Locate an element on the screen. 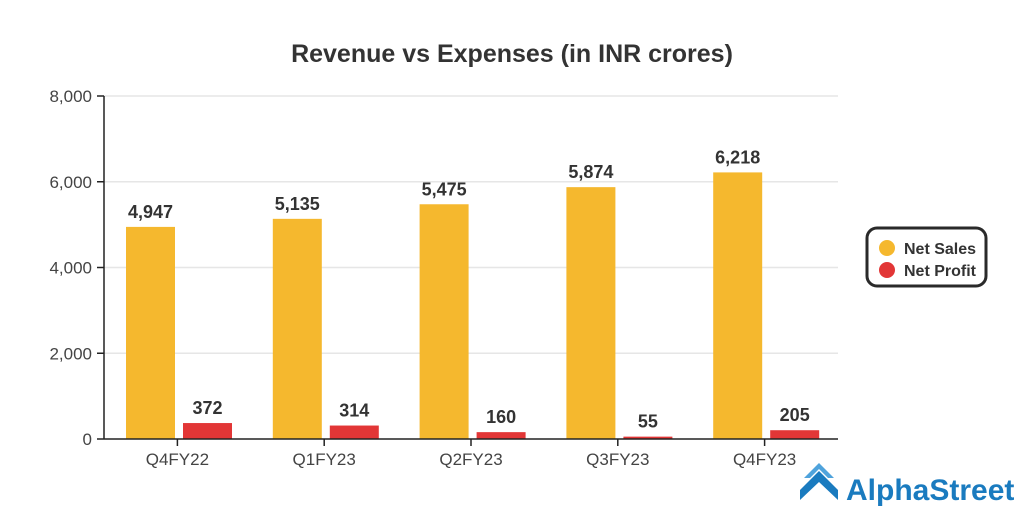 The width and height of the screenshot is (1024, 512). x-tick-label: Q1FY23 is located at coordinates (324, 459).